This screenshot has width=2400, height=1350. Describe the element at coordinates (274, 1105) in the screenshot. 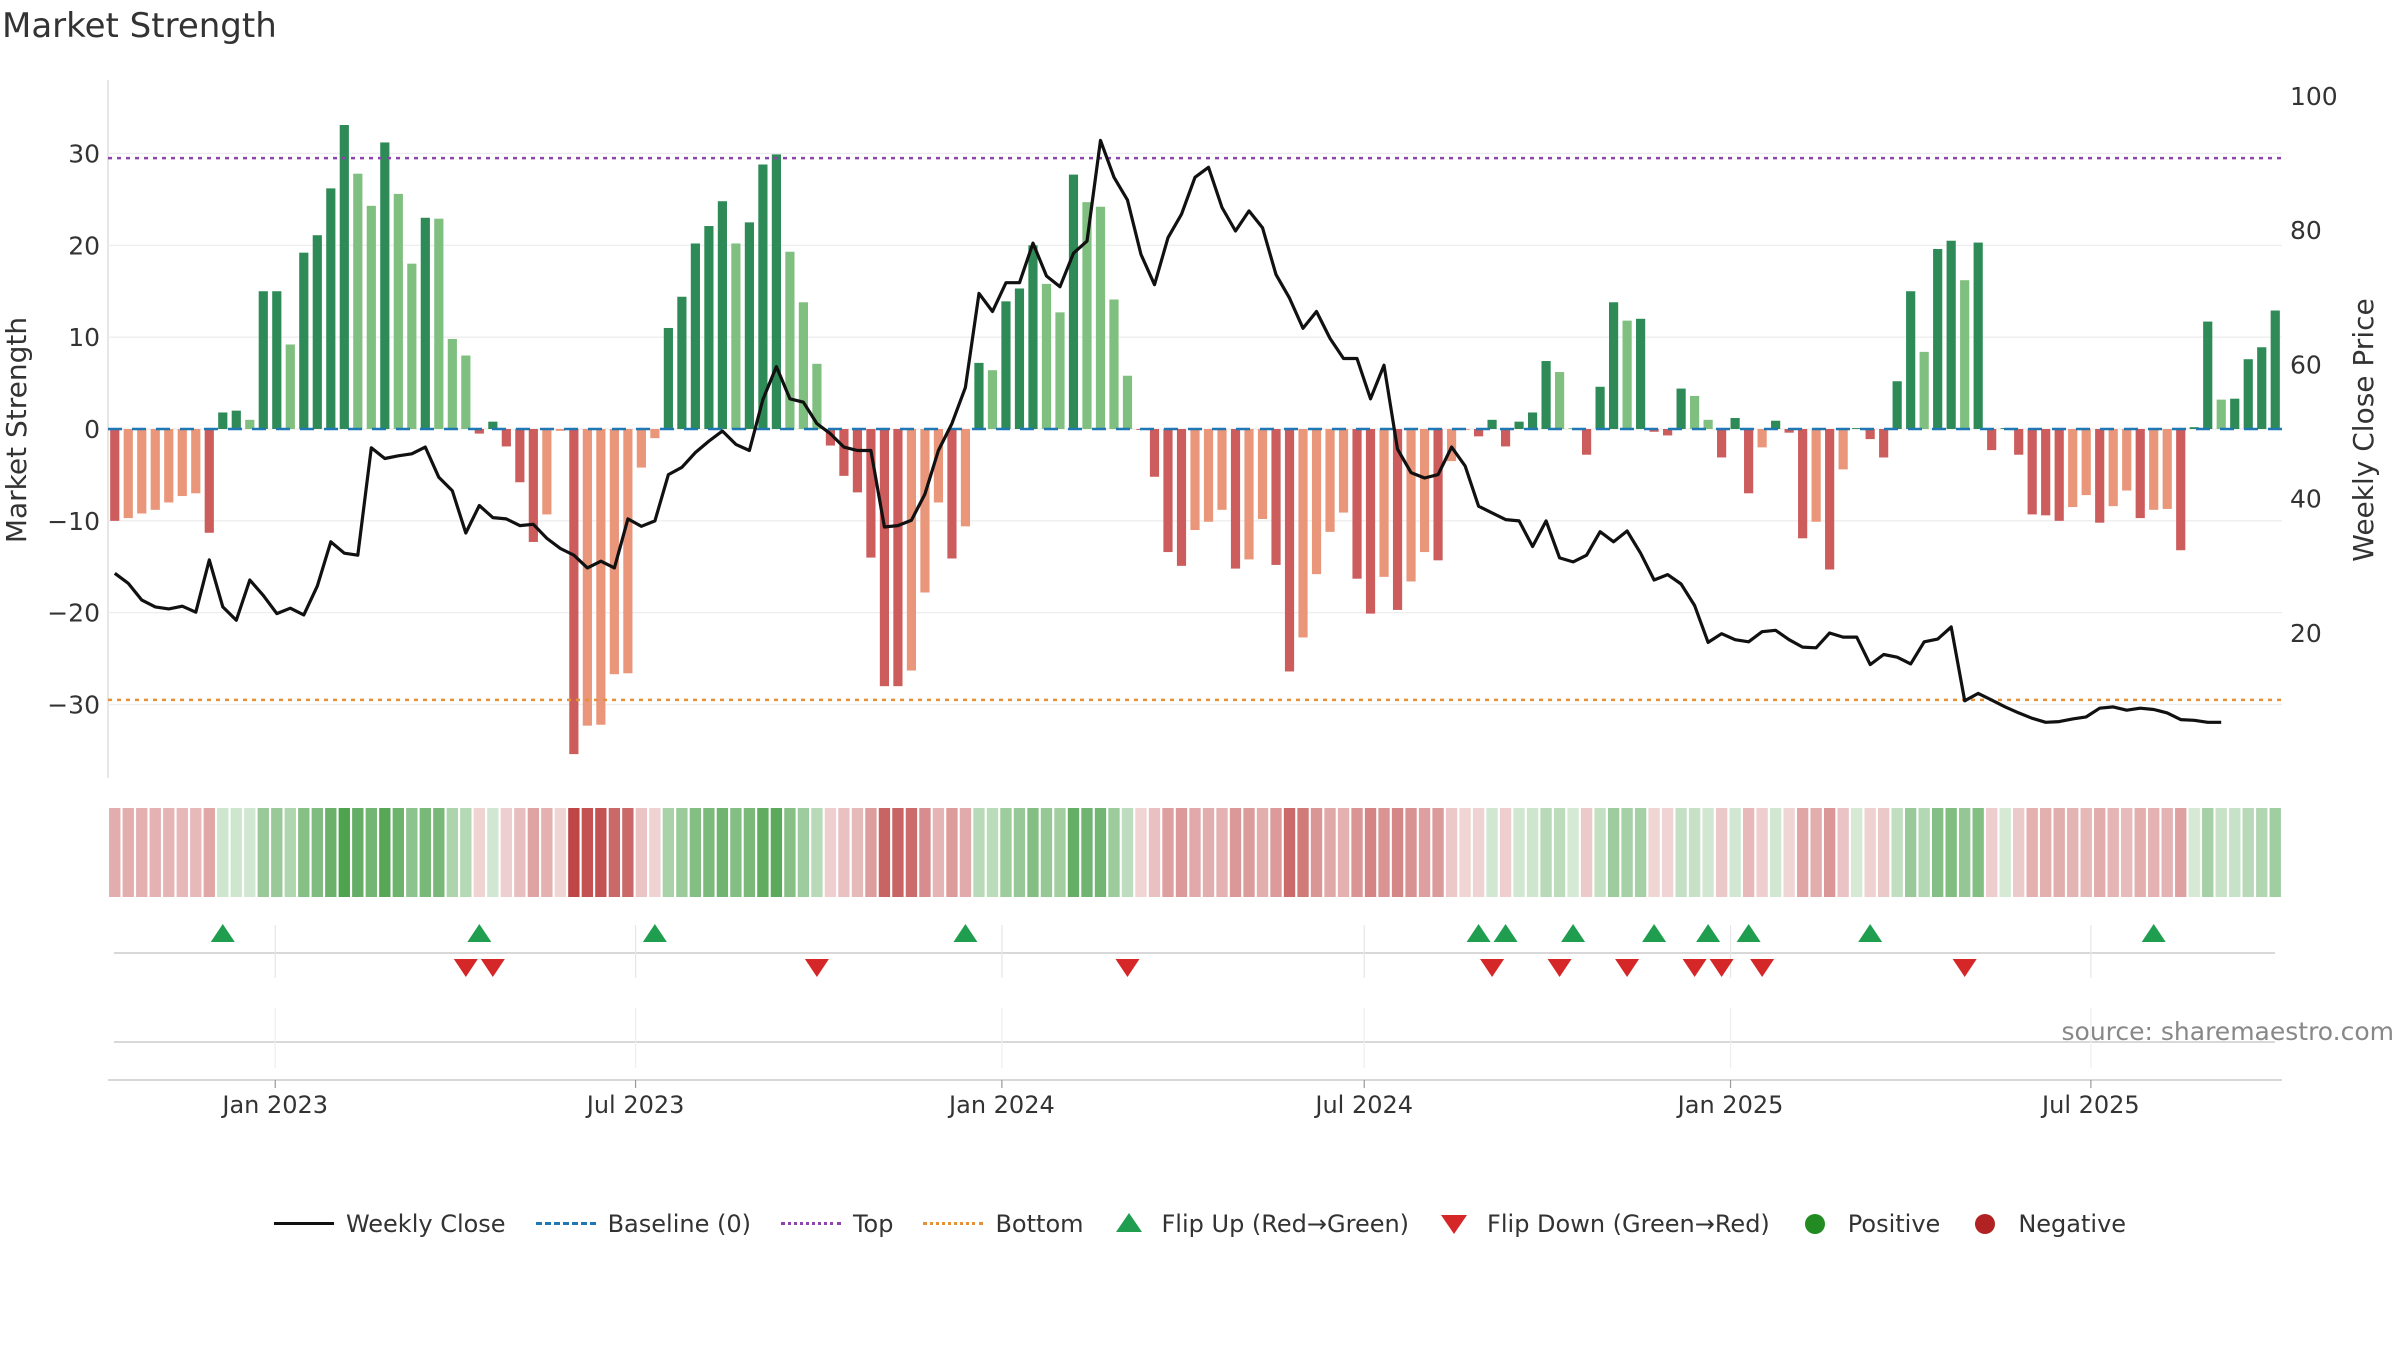

I see `x-tick-label: Jan 2023` at that location.